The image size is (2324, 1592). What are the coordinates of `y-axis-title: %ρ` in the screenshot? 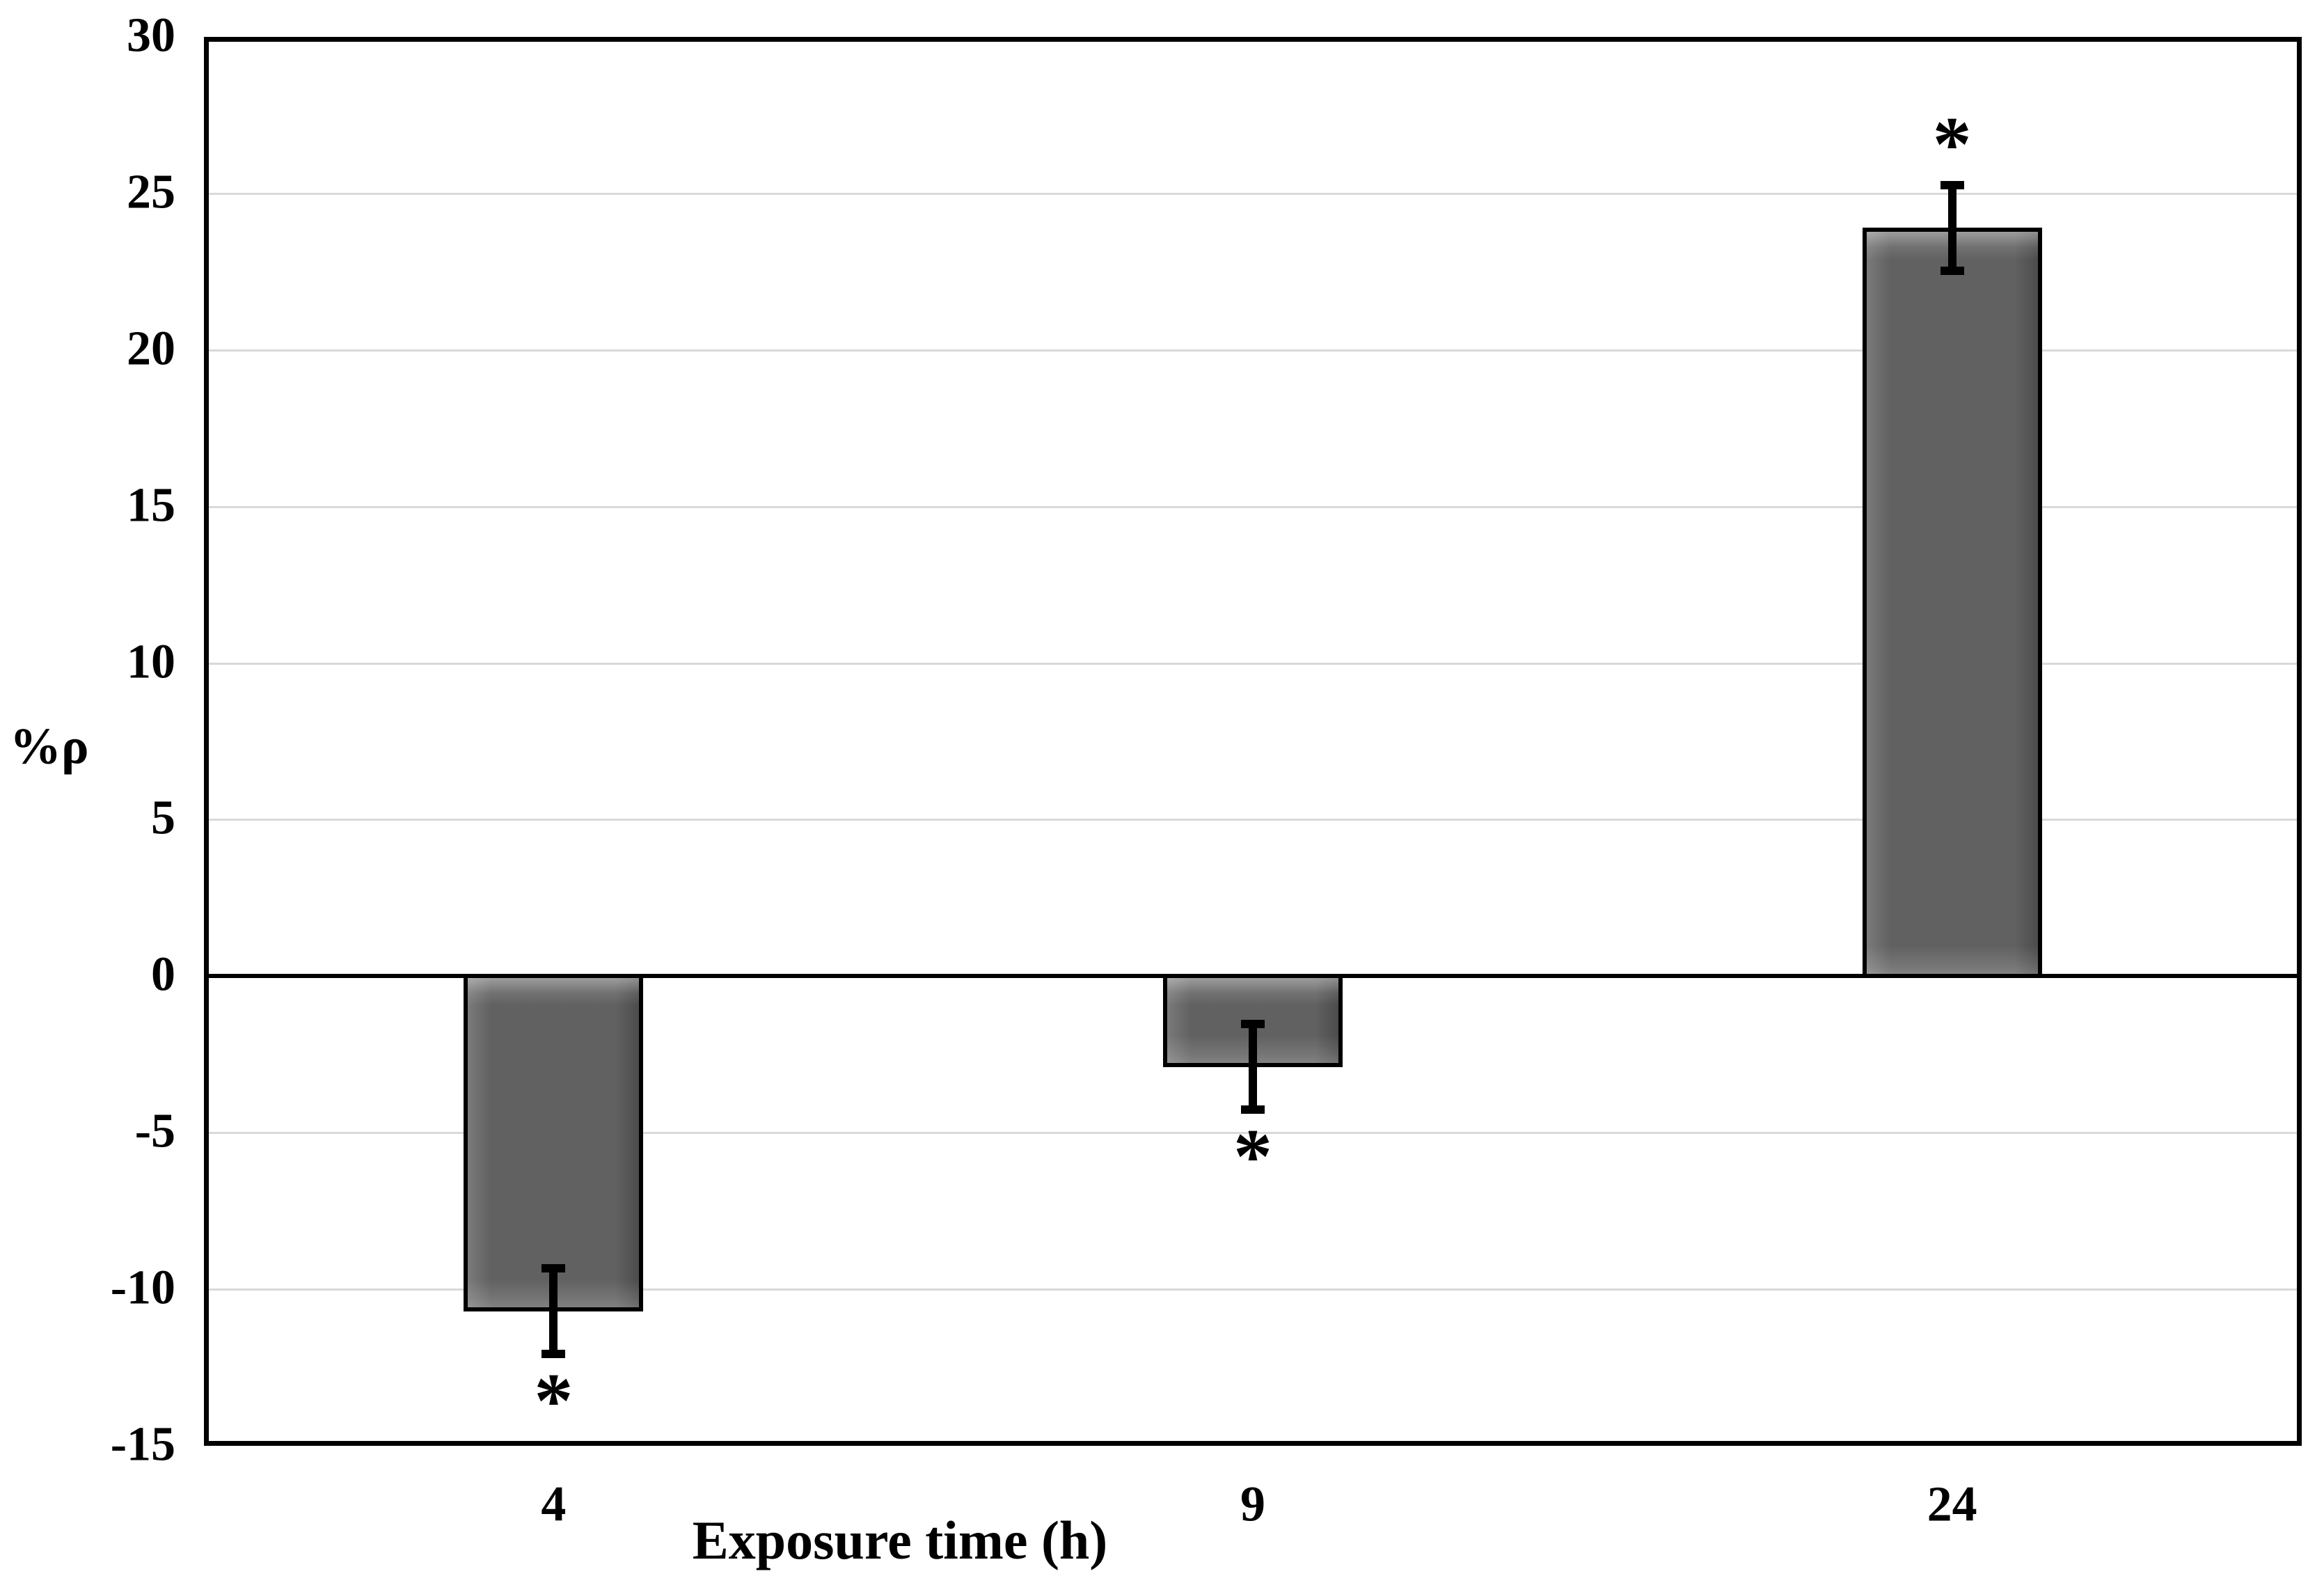 It's located at (50, 746).